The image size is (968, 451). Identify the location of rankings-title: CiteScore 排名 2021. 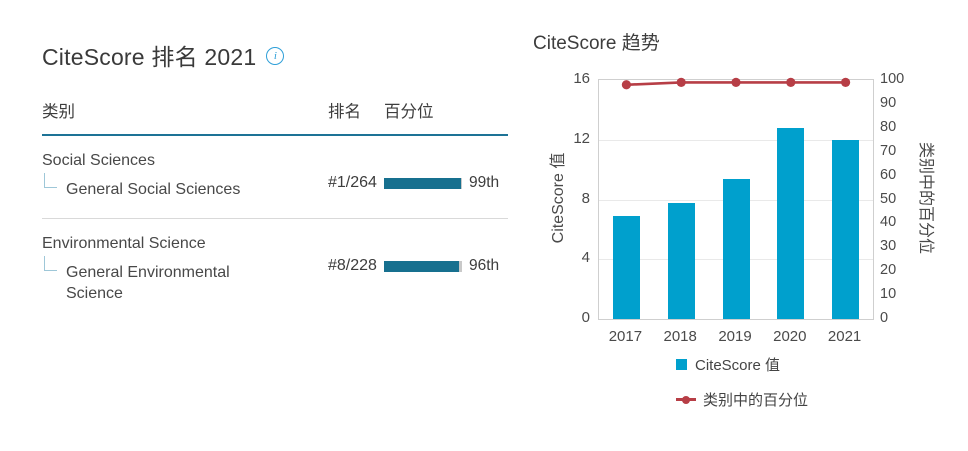
(149, 57).